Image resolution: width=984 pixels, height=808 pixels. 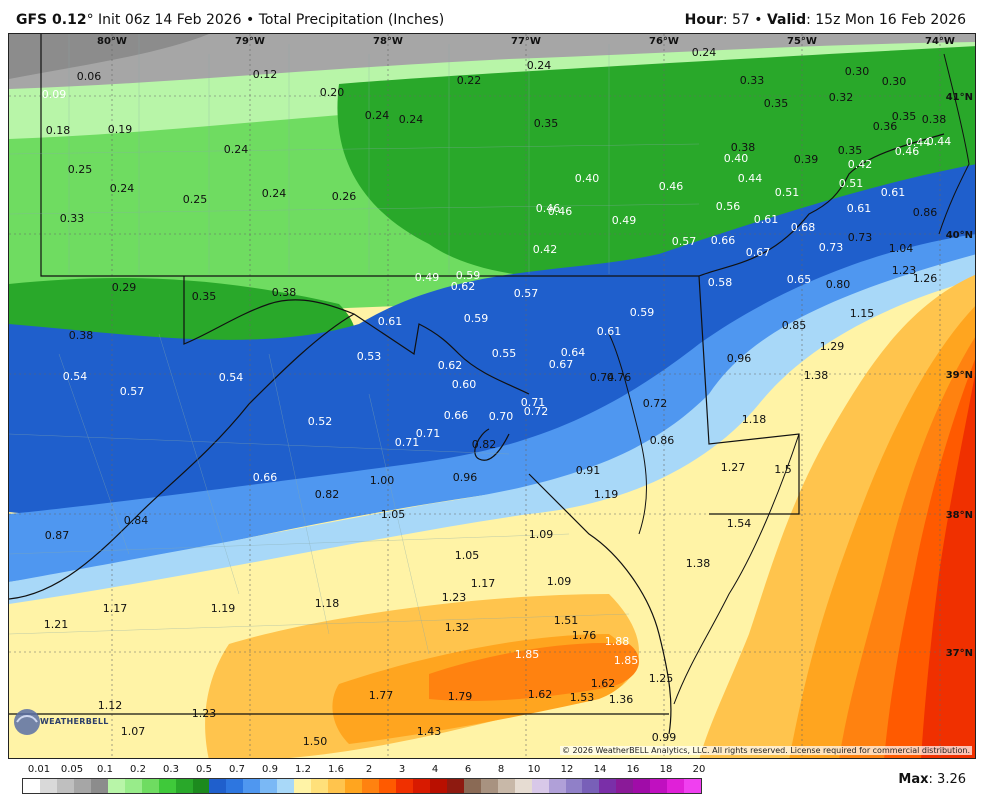 I want to click on legend-color-bar, so click(x=362, y=786).